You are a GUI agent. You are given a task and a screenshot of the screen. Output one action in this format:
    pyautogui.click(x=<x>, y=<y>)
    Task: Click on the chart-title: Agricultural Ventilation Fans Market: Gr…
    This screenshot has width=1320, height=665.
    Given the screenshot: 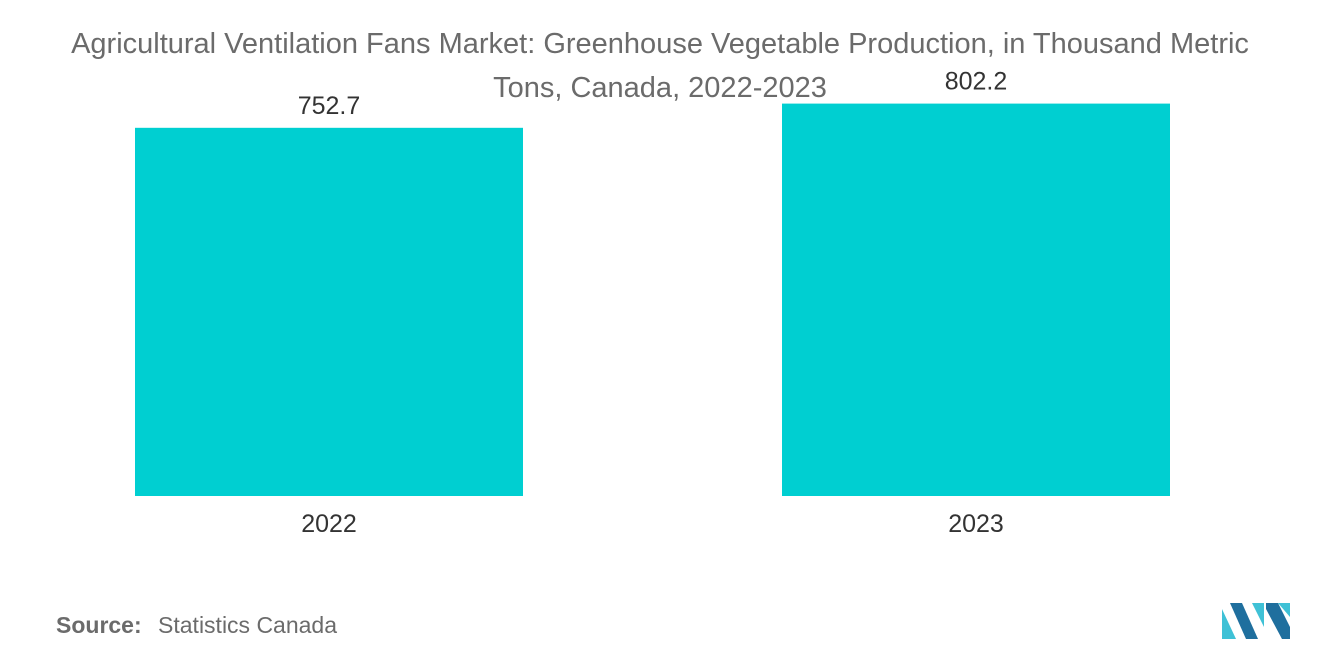 What is the action you would take?
    pyautogui.click(x=660, y=66)
    